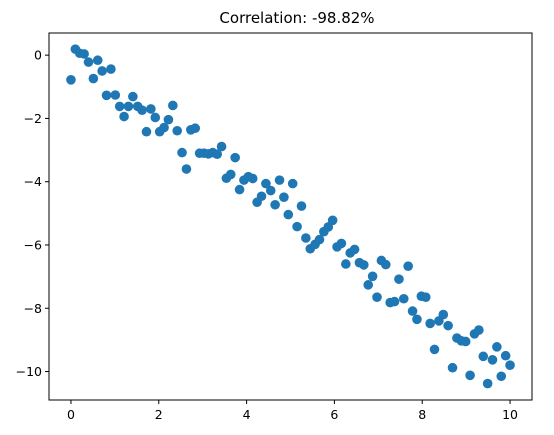  Describe the element at coordinates (510, 414) in the screenshot. I see `x-tick-label: 10` at that location.